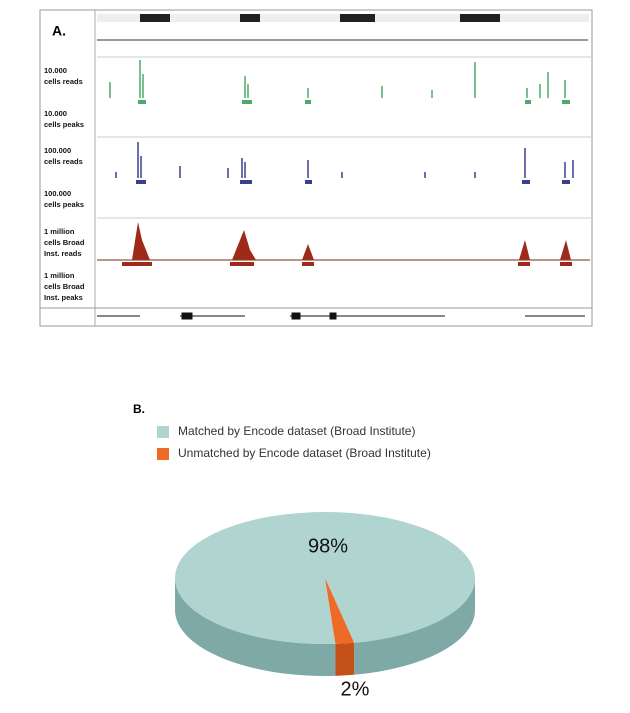  What do you see at coordinates (64, 286) in the screenshot?
I see `track-label: 1 million cells Broad Inst. peaks` at bounding box center [64, 286].